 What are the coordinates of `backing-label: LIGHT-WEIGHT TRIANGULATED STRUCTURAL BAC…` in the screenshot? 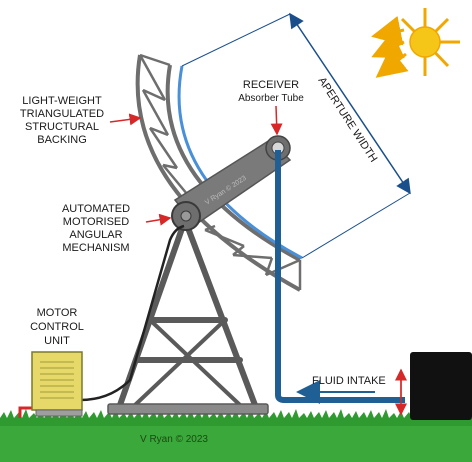 It's located at (62, 120).